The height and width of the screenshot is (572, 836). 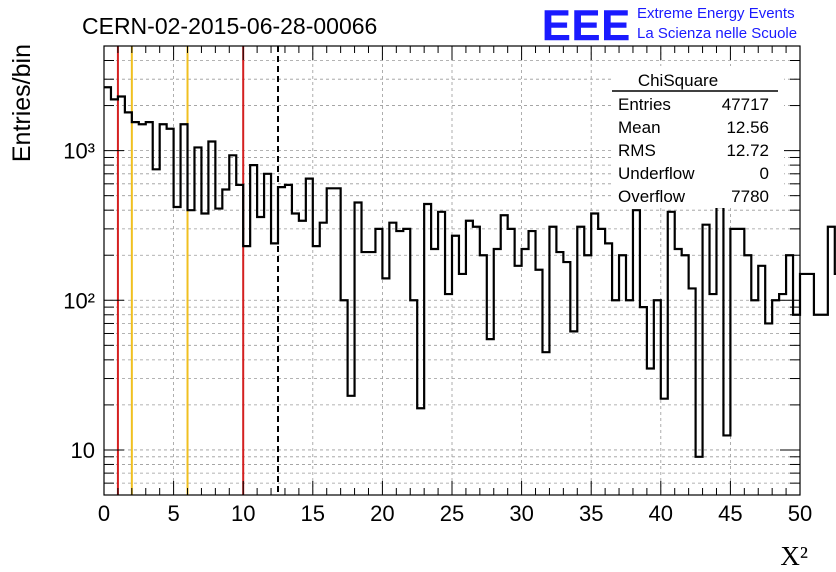 I want to click on x-tick-label: 20, so click(x=382, y=513).